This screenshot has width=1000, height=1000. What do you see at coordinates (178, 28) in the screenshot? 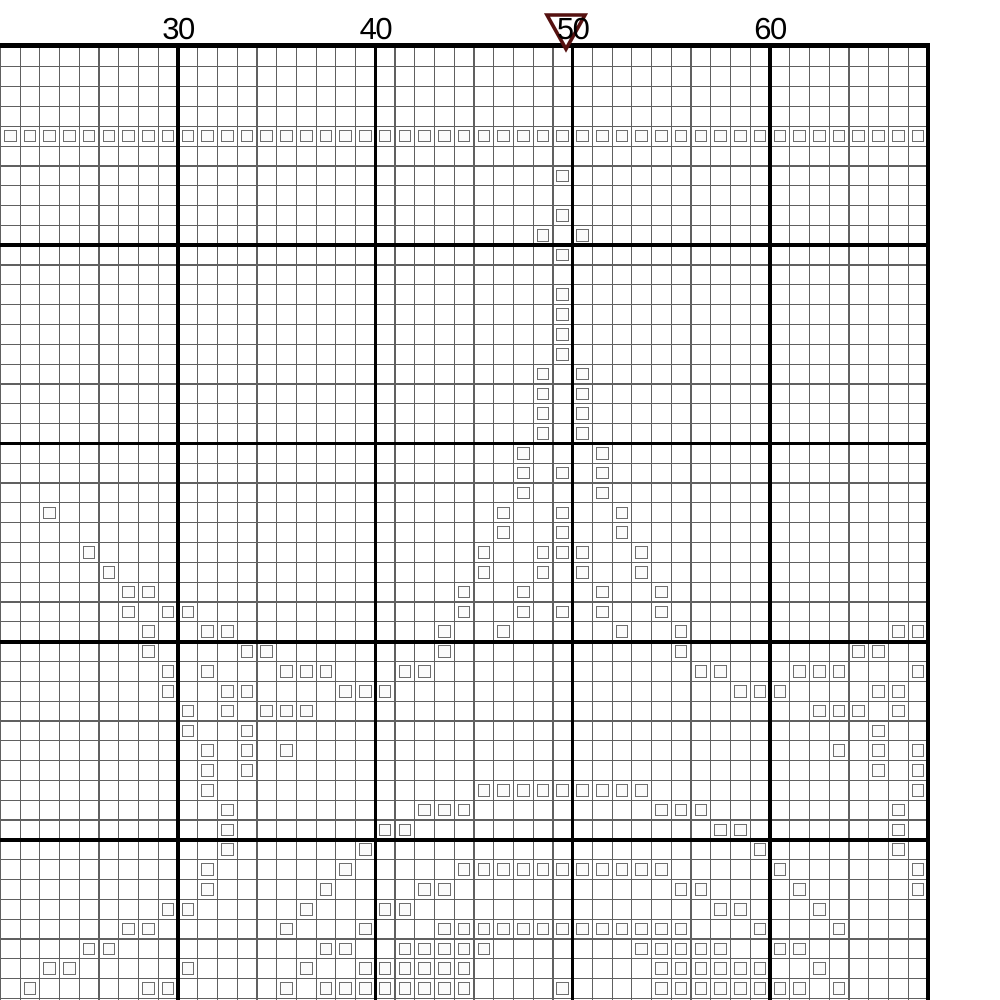
I see `column-label-30: 30` at bounding box center [178, 28].